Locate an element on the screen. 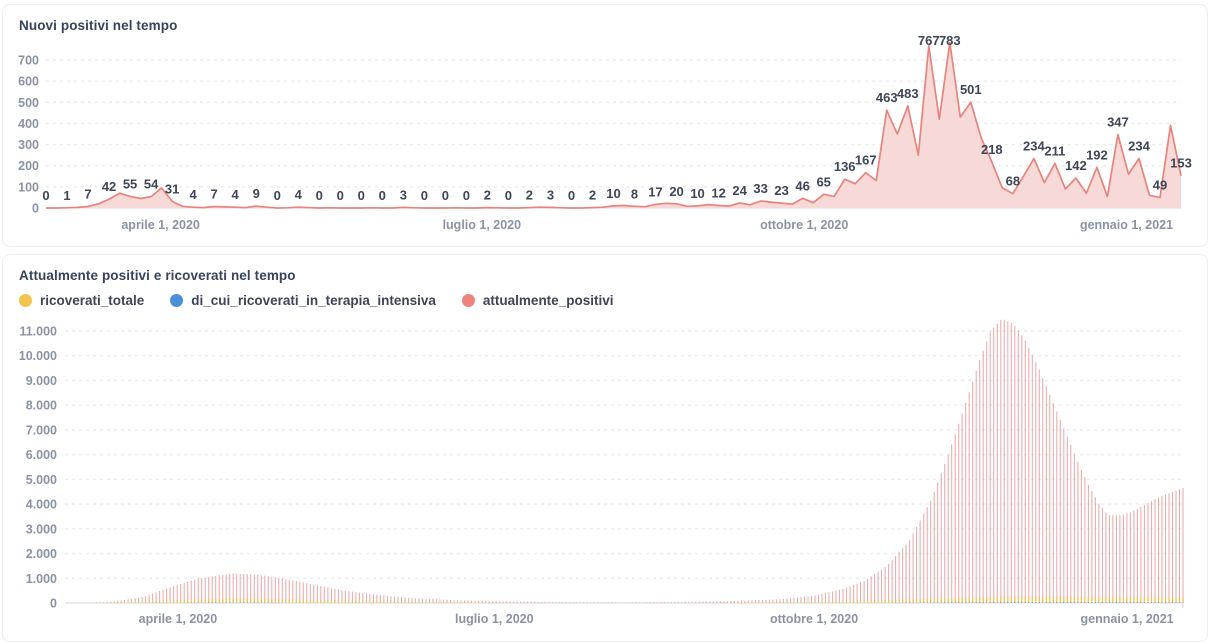 The height and width of the screenshot is (644, 1210). svg-text: 7.000 is located at coordinates (41, 430).